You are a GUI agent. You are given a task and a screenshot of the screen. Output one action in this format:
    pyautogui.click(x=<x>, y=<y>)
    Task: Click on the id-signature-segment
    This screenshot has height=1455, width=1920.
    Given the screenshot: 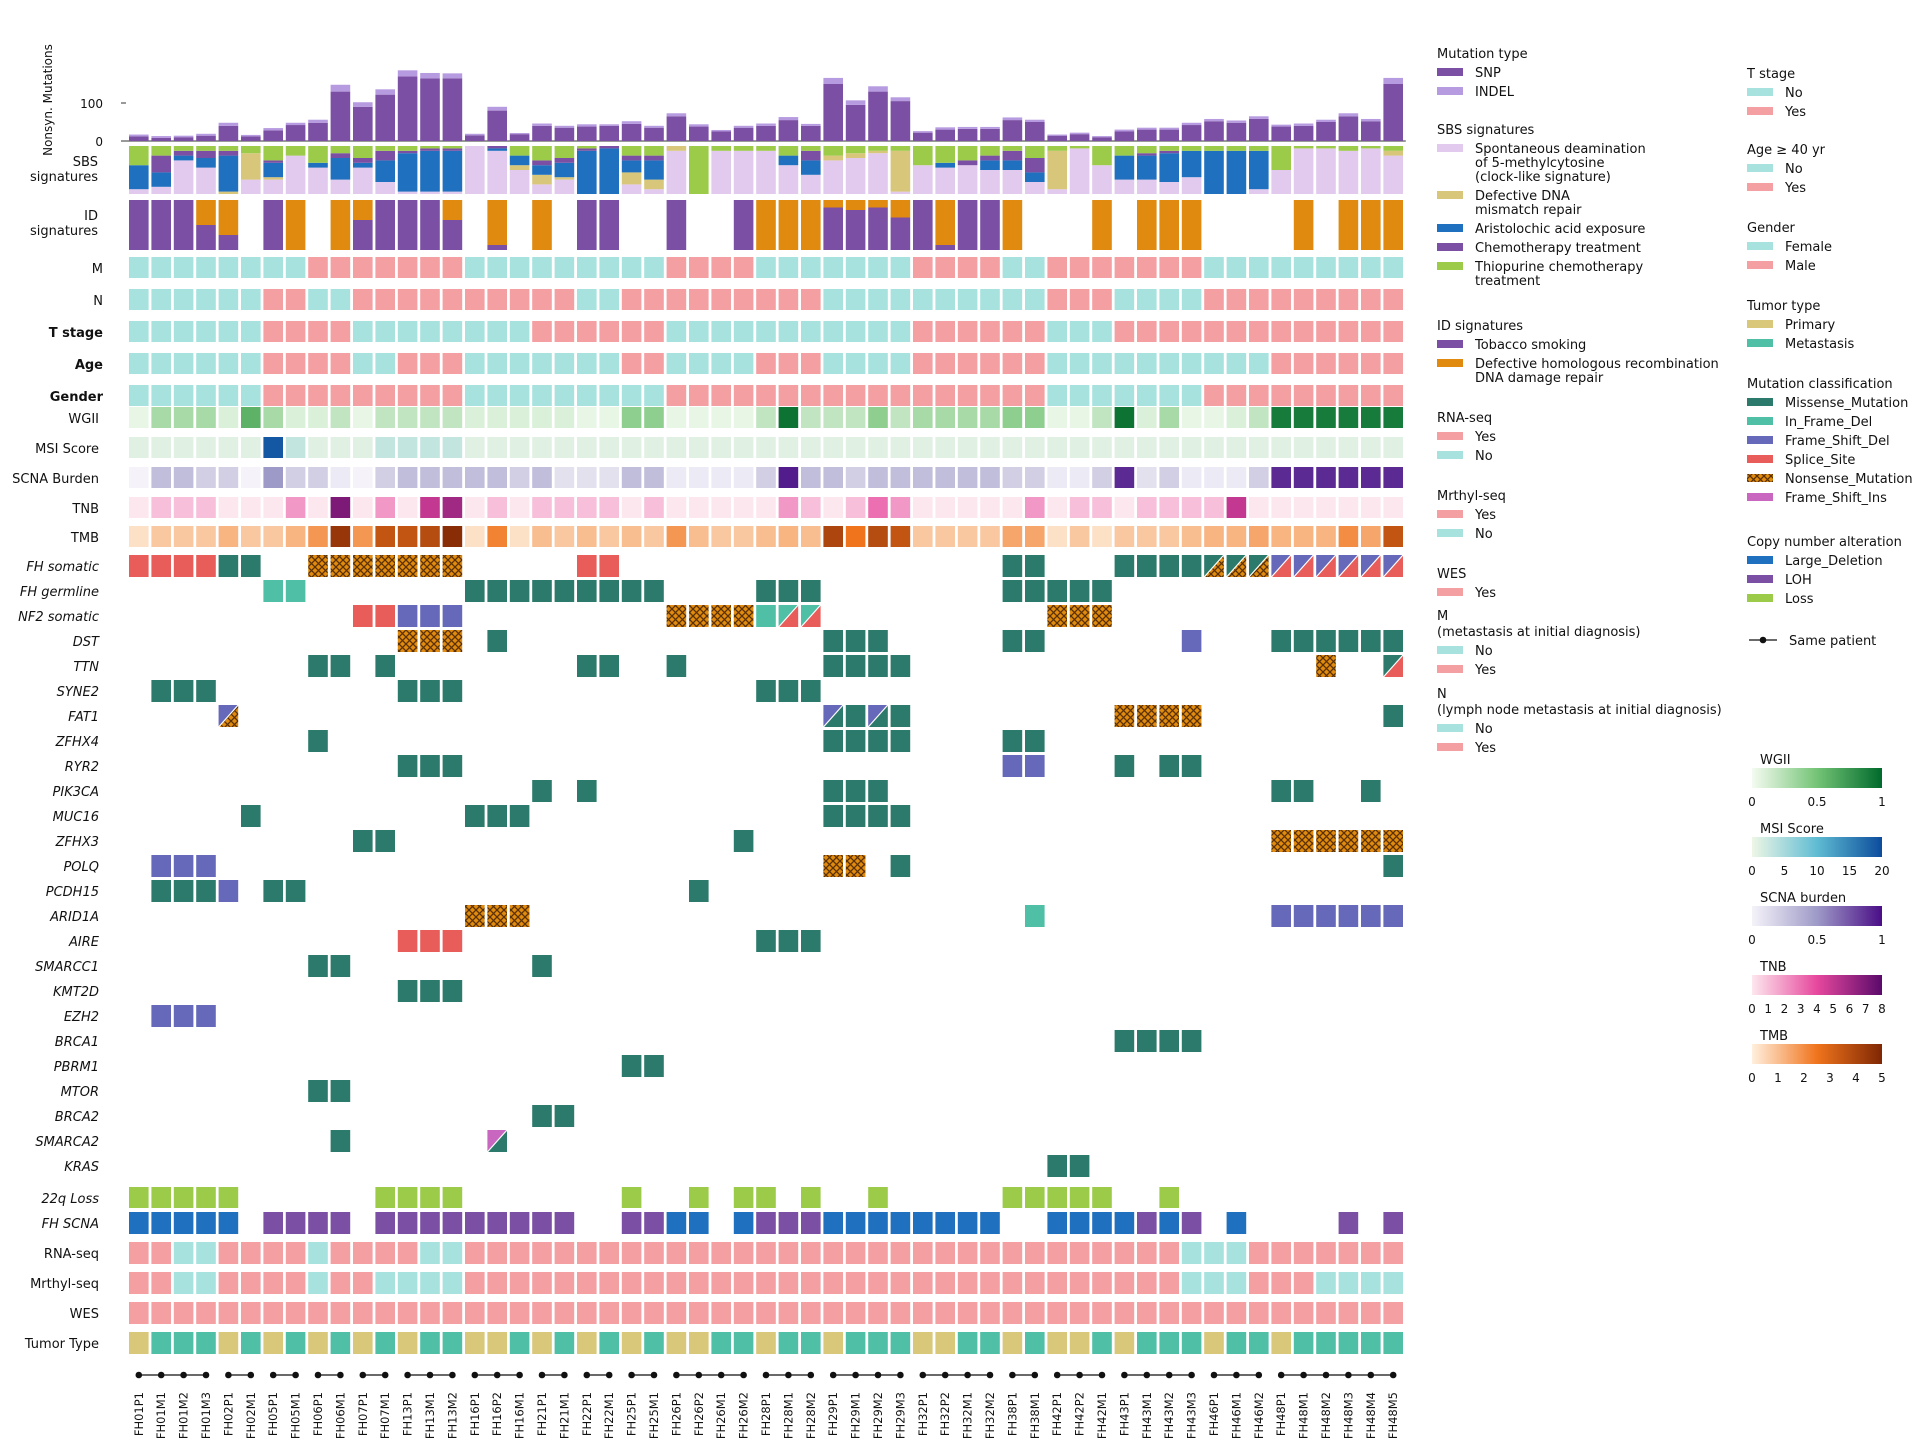 What is the action you would take?
    pyautogui.click(x=228, y=217)
    